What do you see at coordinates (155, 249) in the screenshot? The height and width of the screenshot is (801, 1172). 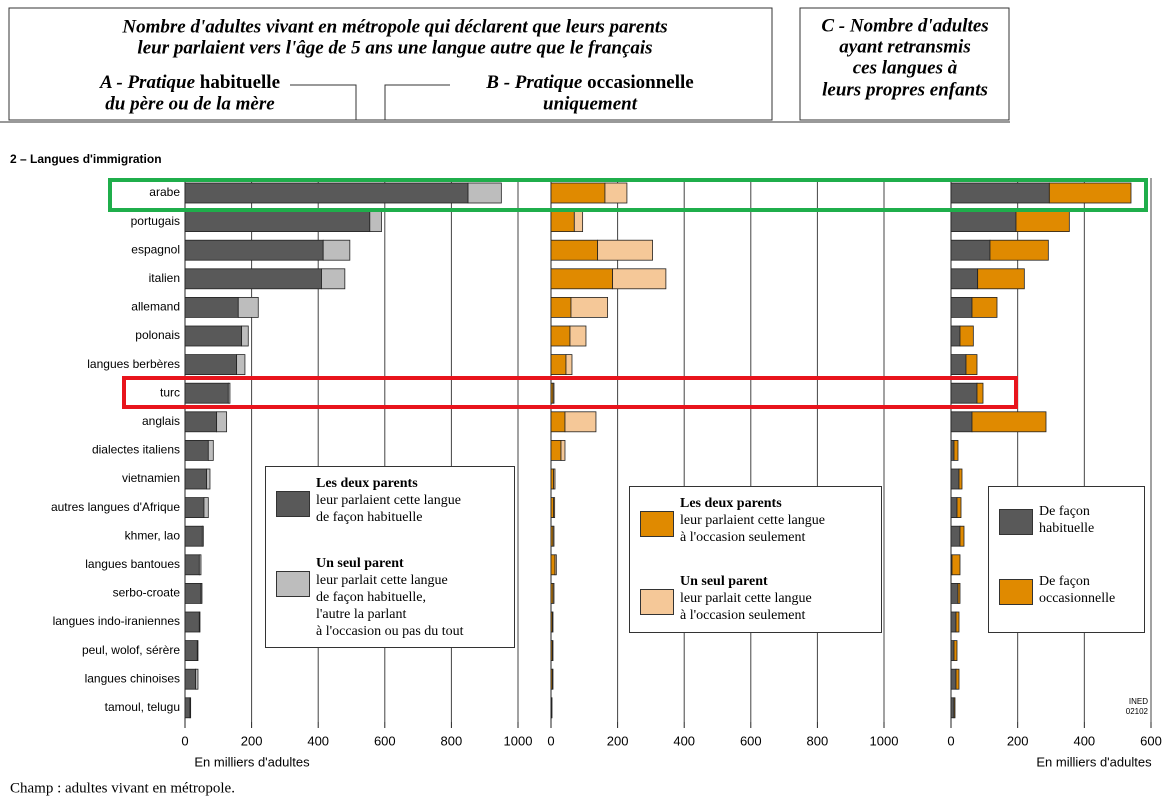 I see `category-label: espagnol` at bounding box center [155, 249].